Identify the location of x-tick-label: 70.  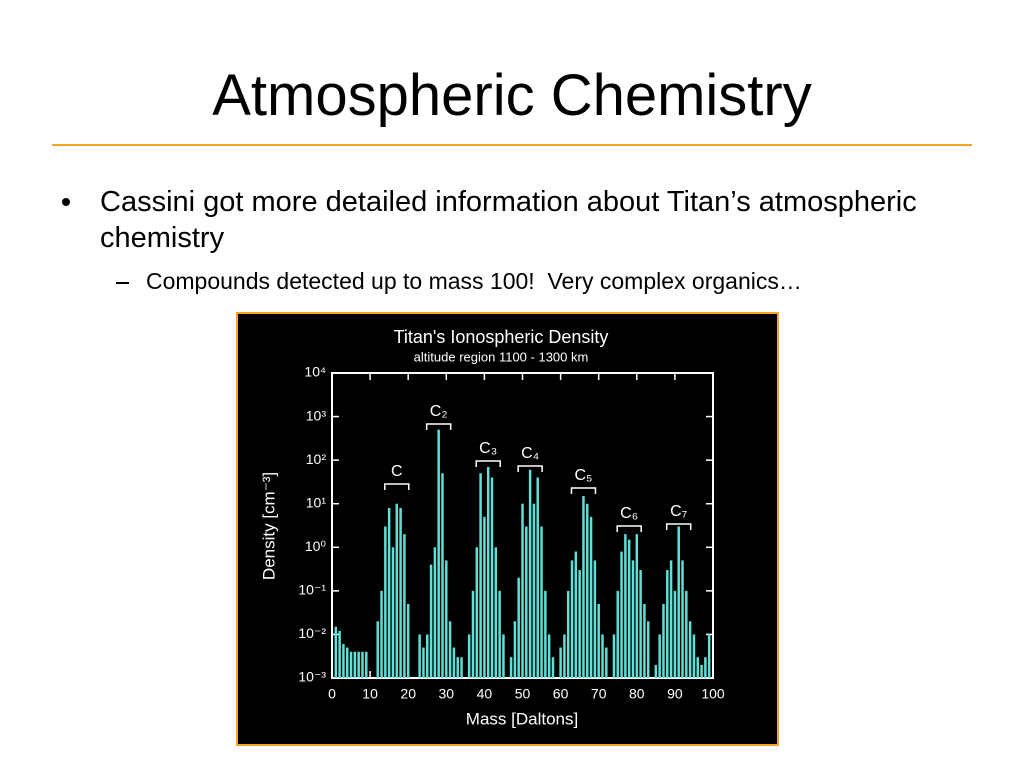
(599, 694).